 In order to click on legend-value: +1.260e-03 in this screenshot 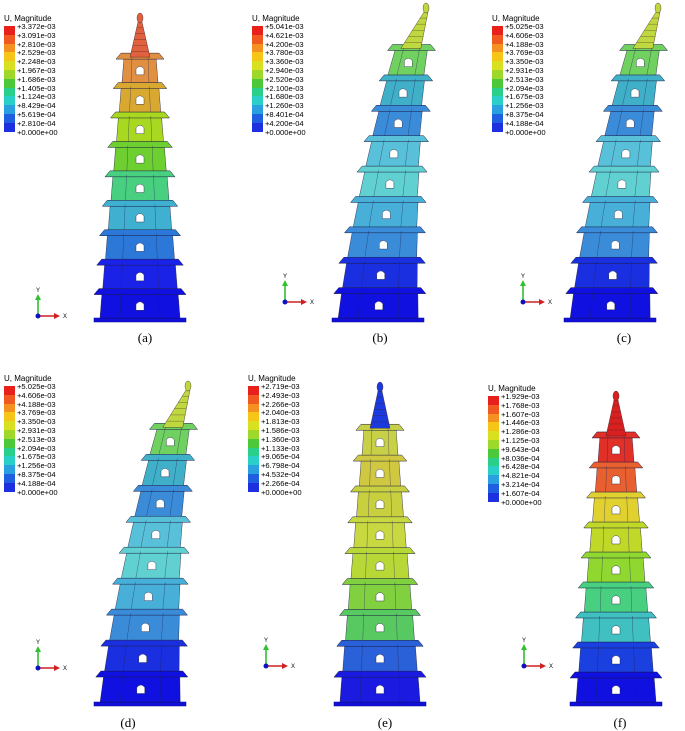, I will do `click(284, 106)`.